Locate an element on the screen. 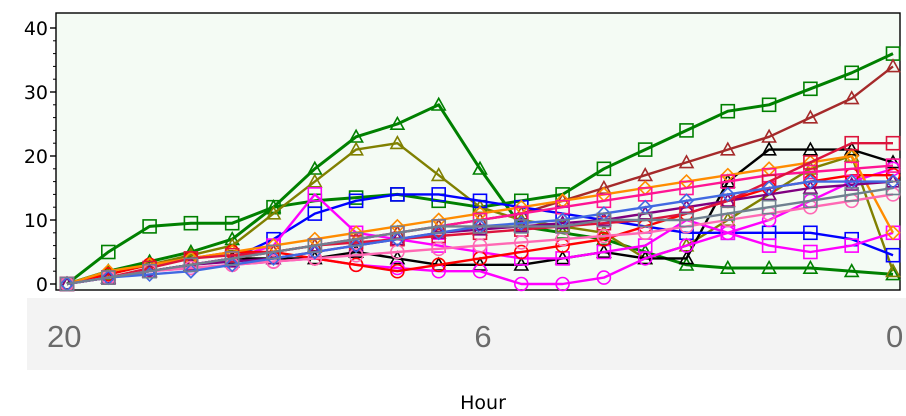 This screenshot has height=416, width=906. x-tick-label: 6 is located at coordinates (482, 336).